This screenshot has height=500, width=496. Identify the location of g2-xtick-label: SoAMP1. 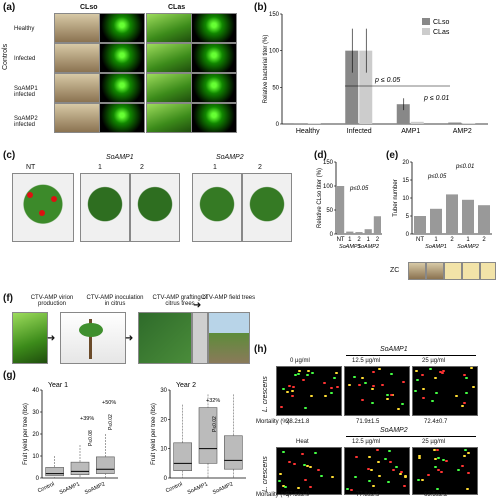
(198, 488).